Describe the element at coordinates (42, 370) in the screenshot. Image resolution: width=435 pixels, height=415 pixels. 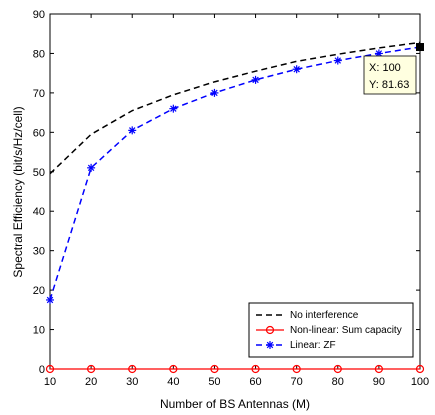
I see `y-tick-label: 0` at that location.